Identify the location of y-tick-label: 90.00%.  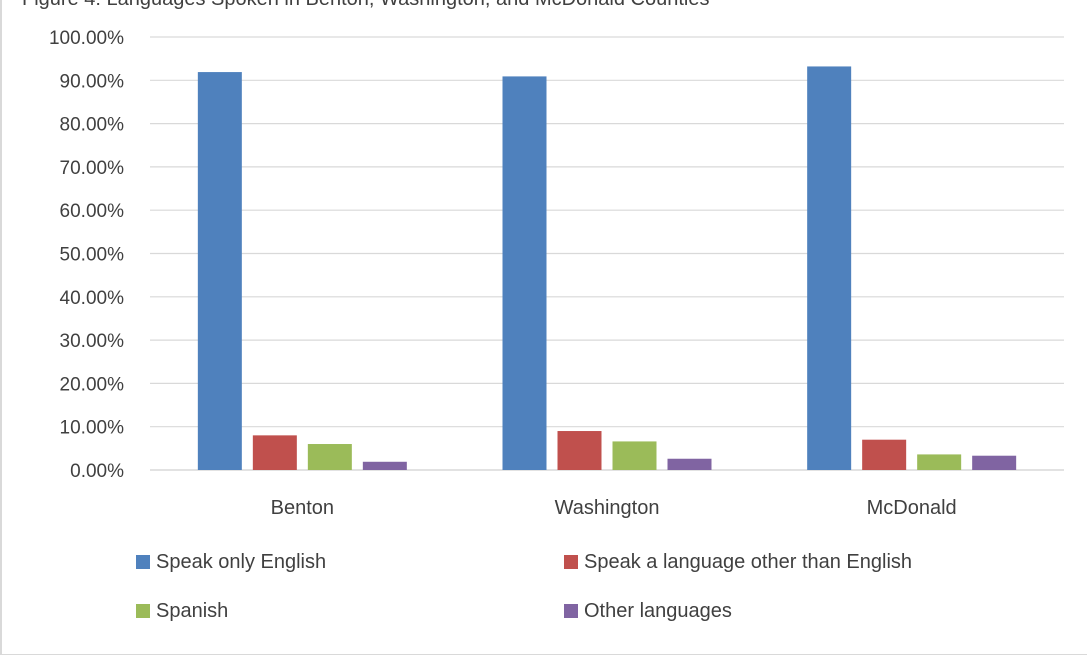
(92, 81).